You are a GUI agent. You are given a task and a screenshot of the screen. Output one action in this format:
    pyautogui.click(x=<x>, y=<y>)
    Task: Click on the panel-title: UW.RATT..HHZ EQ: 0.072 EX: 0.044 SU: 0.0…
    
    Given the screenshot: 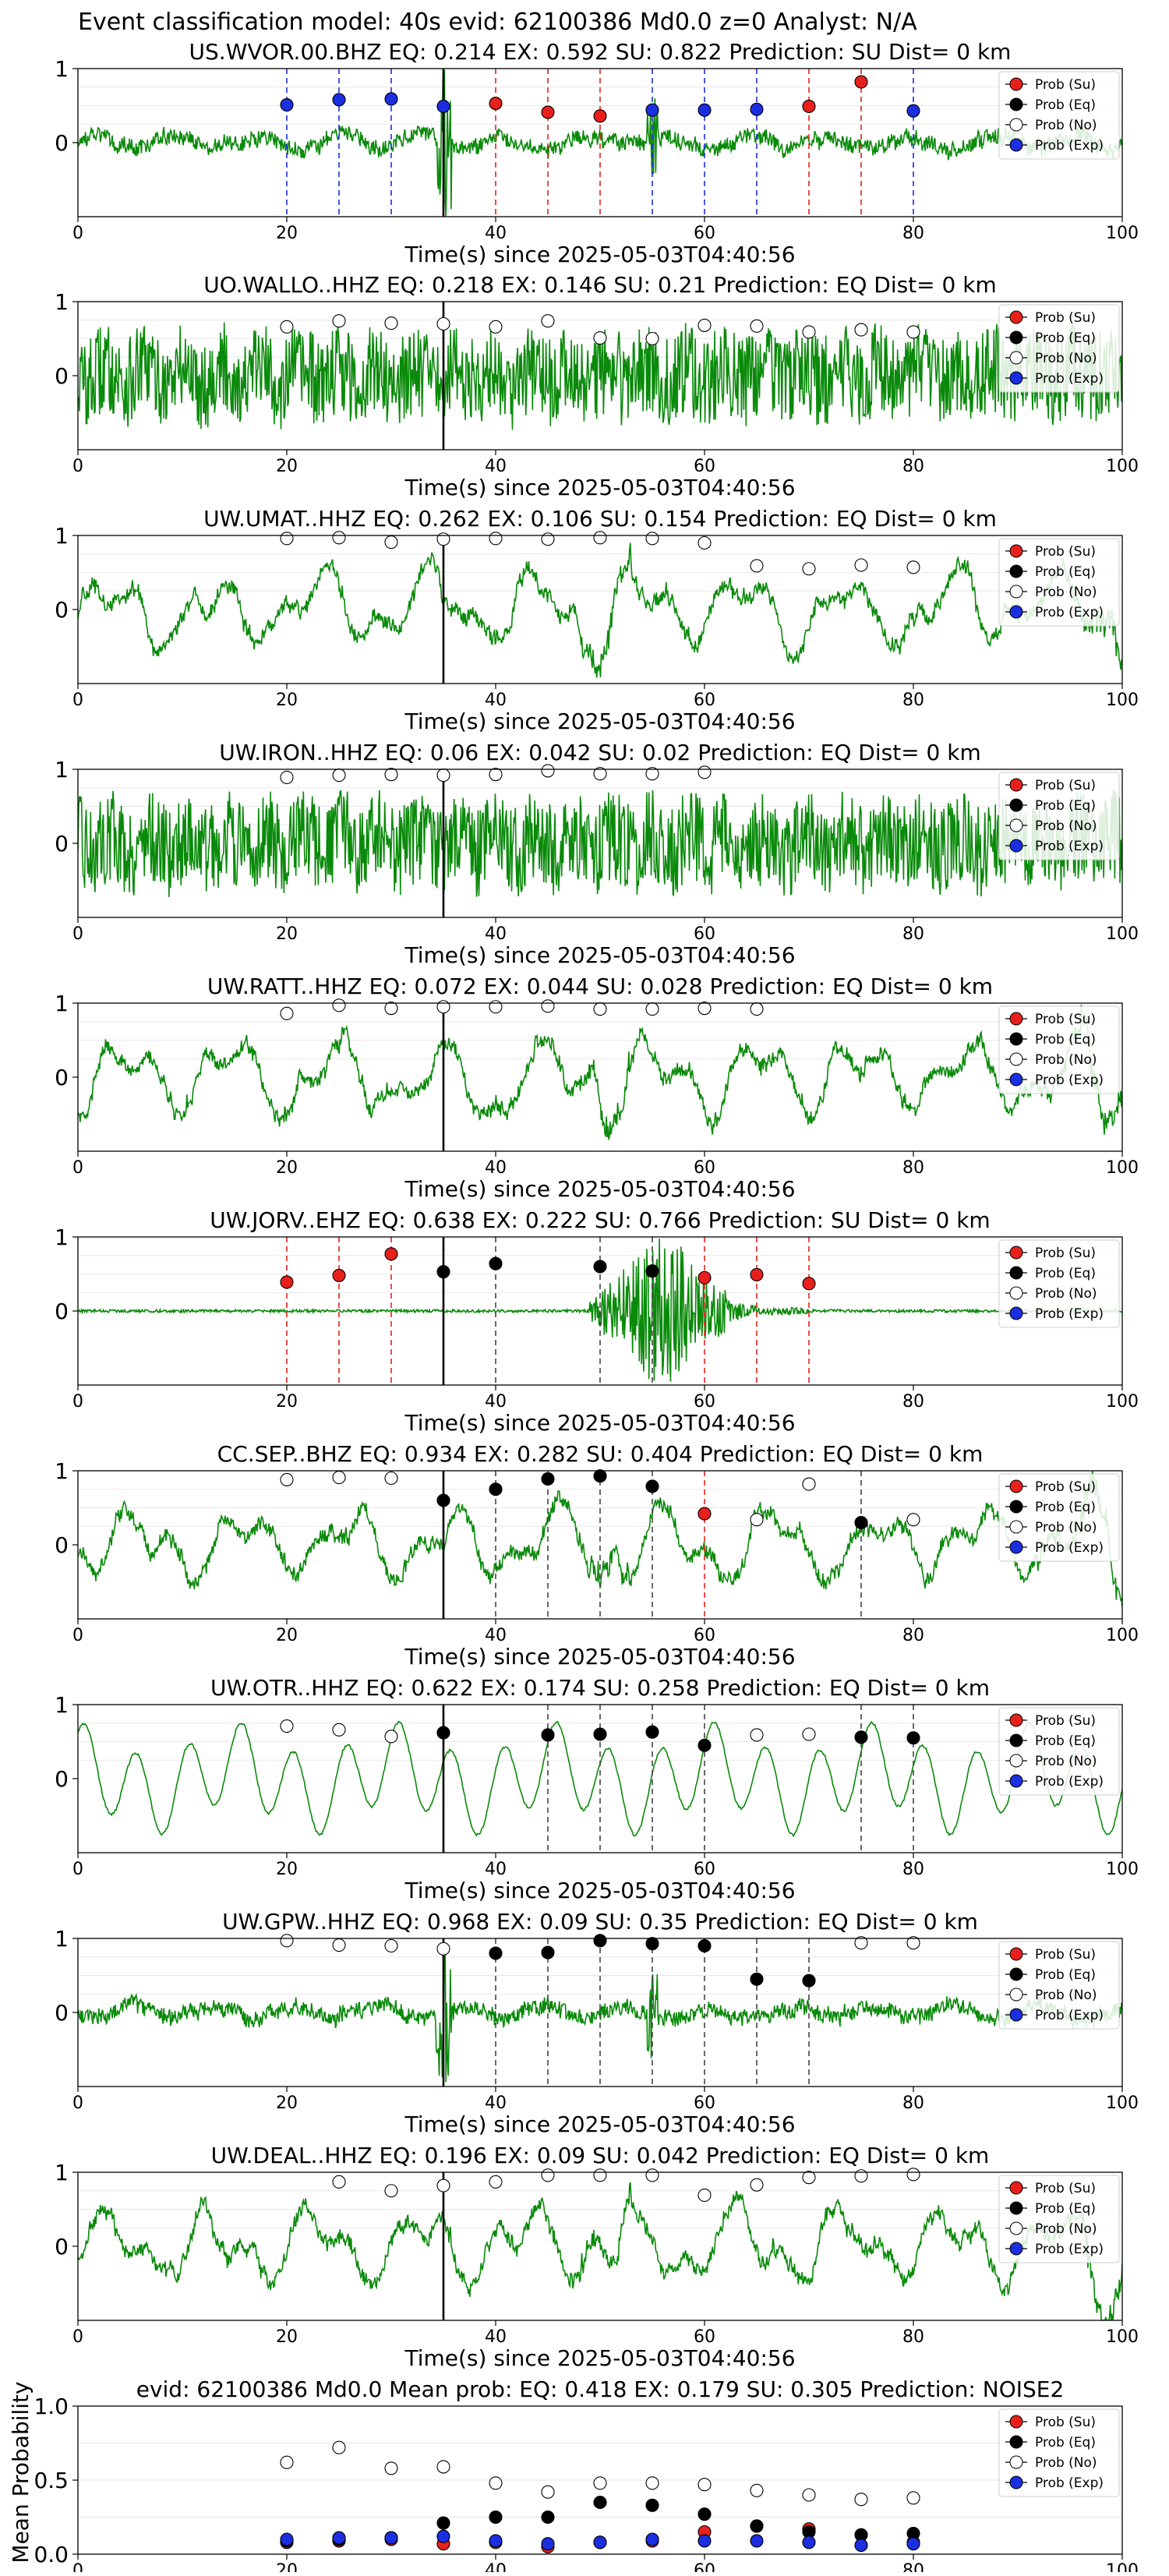 What is the action you would take?
    pyautogui.click(x=600, y=986)
    